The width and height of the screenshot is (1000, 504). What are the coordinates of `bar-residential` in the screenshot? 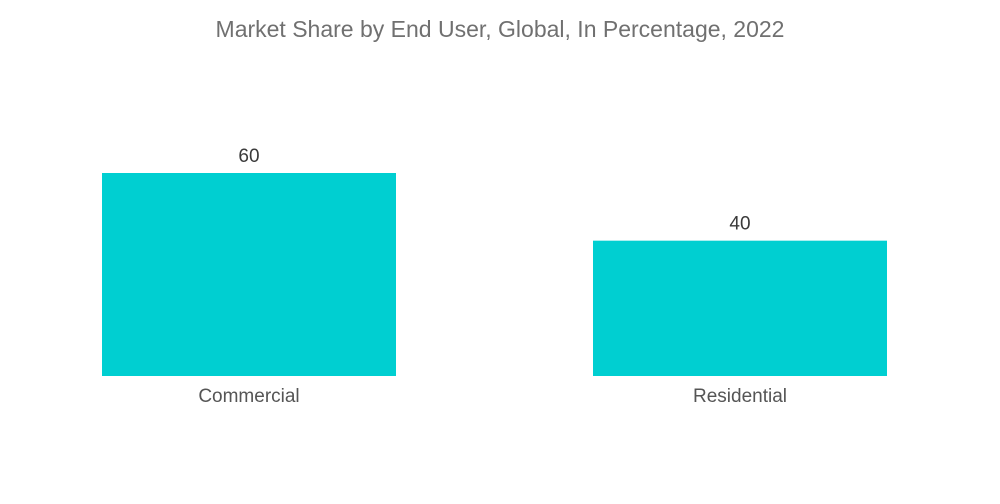 It's located at (740, 308).